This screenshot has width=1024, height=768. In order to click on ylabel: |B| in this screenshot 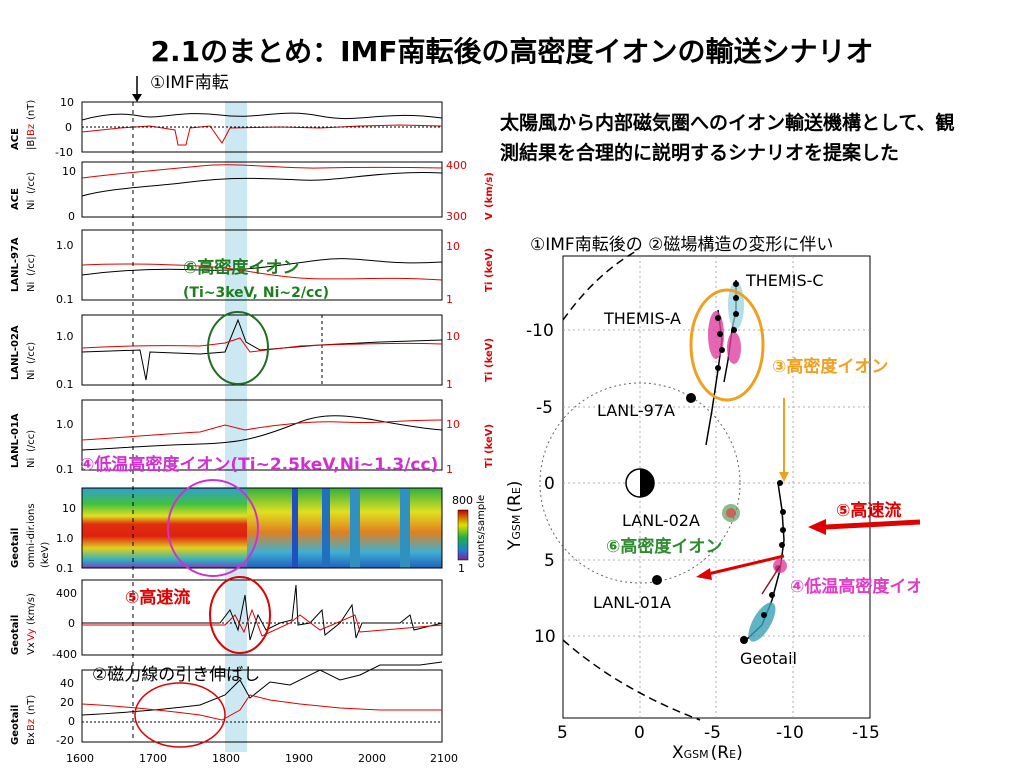, I will do `click(31, 143)`.